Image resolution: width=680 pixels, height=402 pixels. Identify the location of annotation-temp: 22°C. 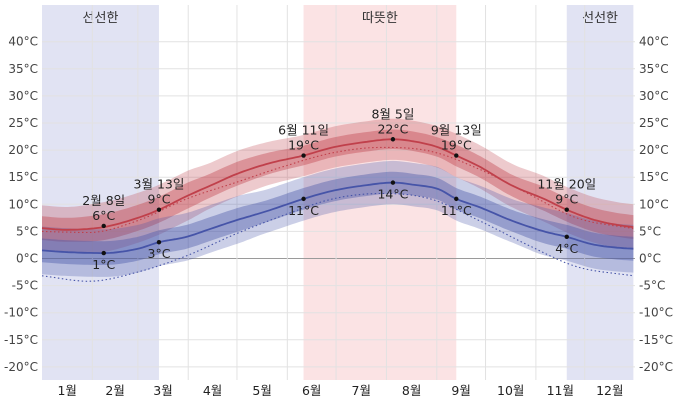
(392, 128).